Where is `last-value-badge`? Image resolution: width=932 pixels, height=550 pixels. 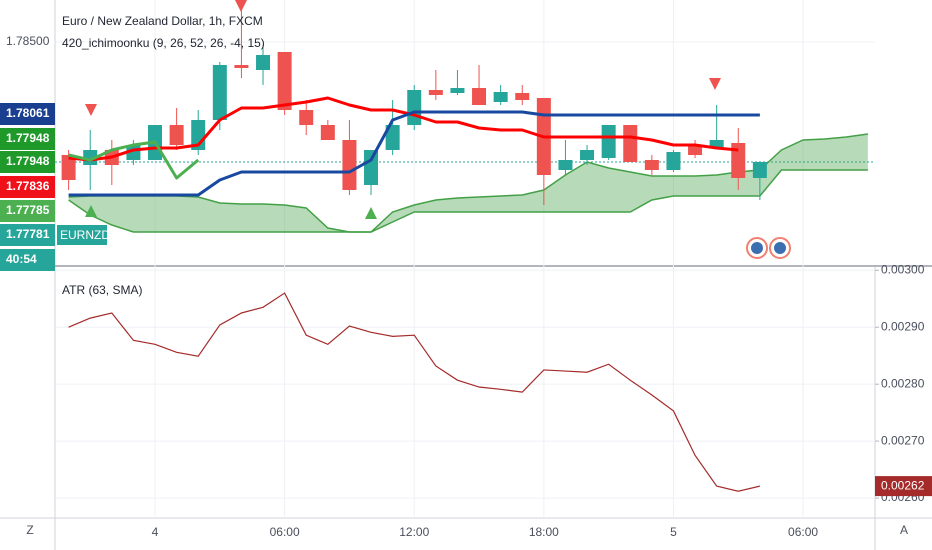 last-value-badge is located at coordinates (903, 486).